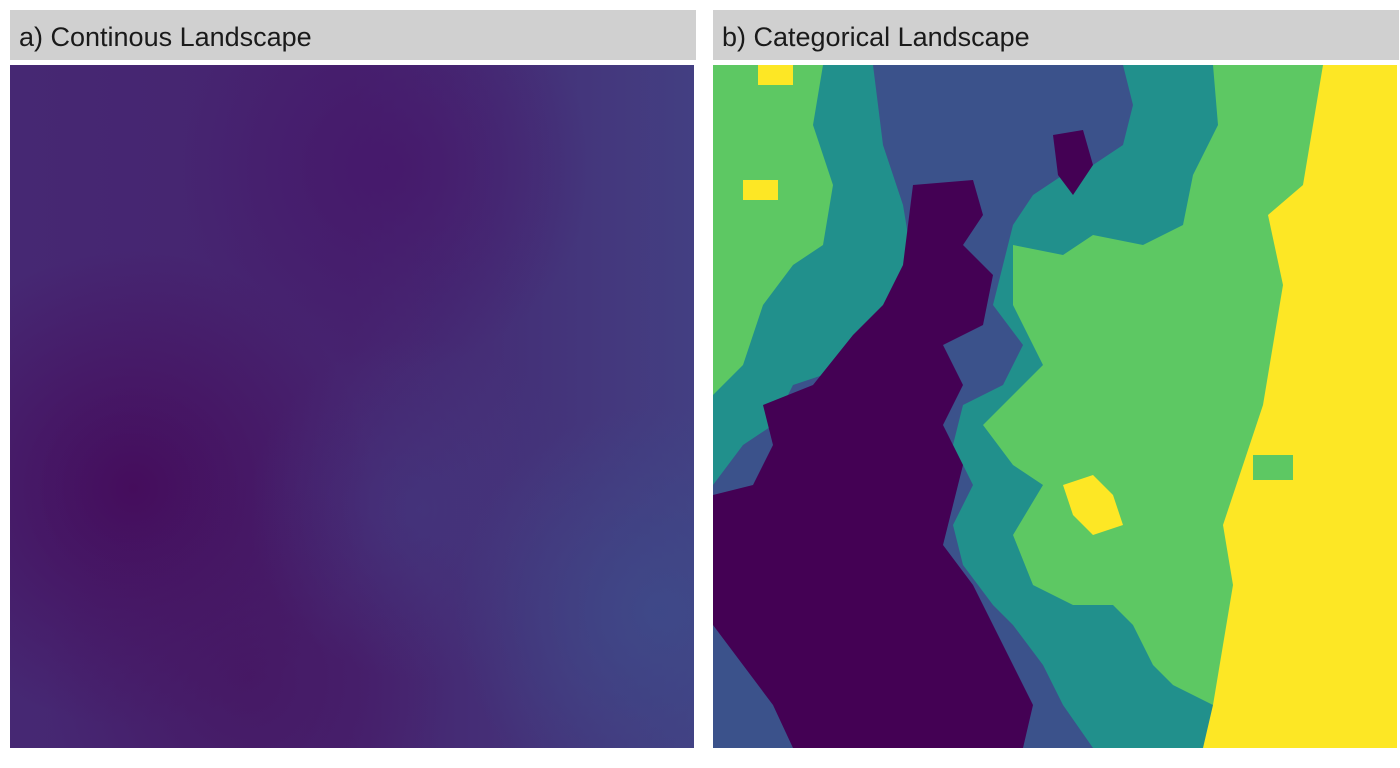 The height and width of the screenshot is (768, 1400). Describe the element at coordinates (1056, 35) in the screenshot. I see `panel-b-header: b) Categorical Landscape` at that location.